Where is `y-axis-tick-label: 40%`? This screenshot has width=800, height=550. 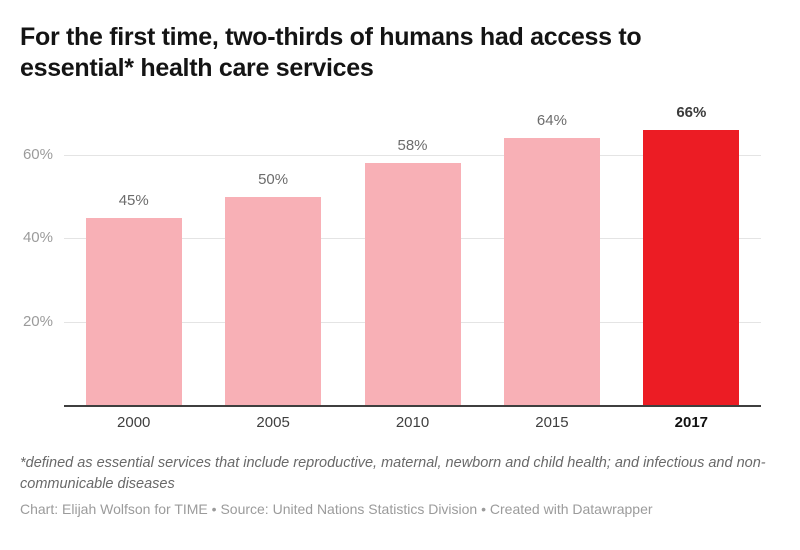
y-axis-tick-label: 40% is located at coordinates (37, 238).